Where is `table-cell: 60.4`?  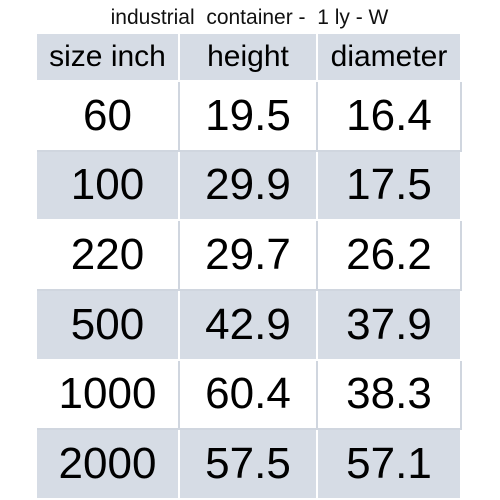 table-cell: 60.4 is located at coordinates (249, 395).